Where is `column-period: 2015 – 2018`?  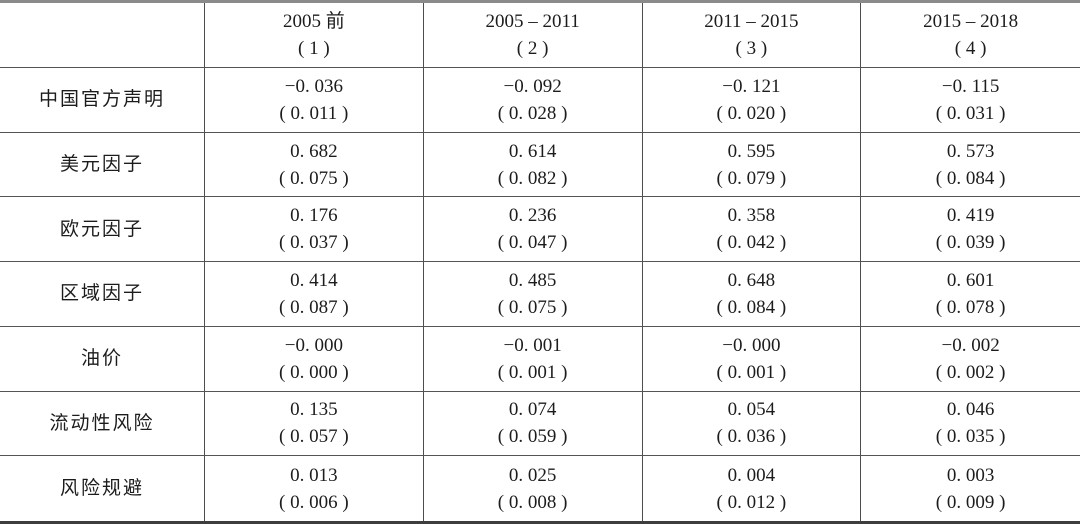 column-period: 2015 – 2018 is located at coordinates (971, 21).